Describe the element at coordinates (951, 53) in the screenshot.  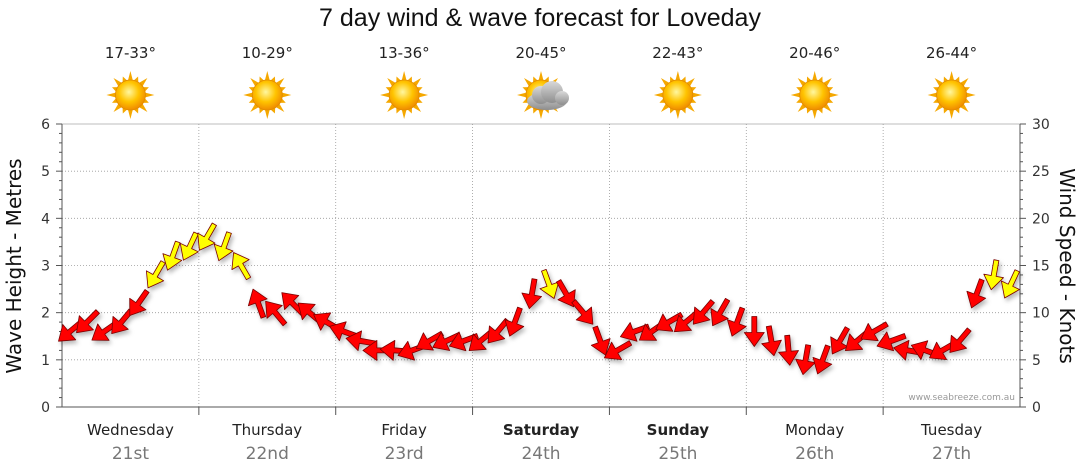
I see `temperature-range: 26-44°` at that location.